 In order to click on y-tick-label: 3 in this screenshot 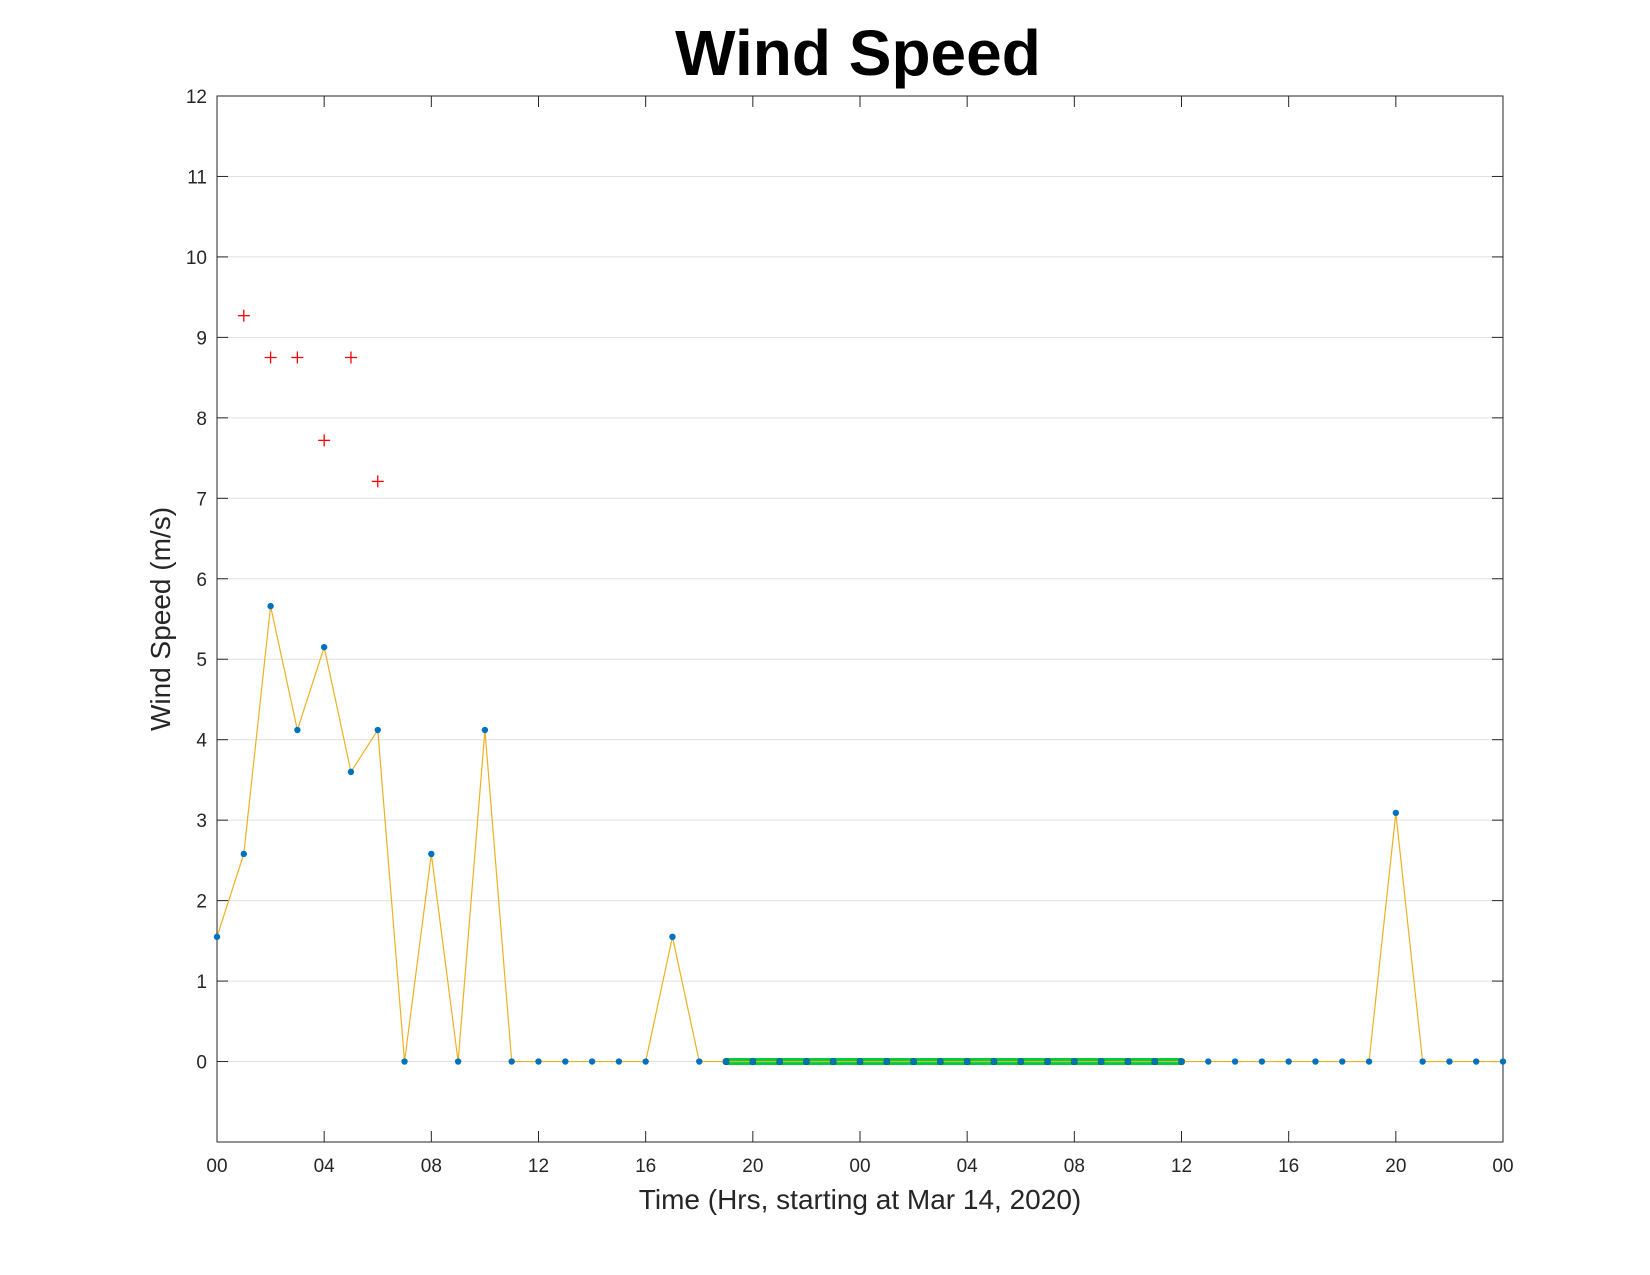, I will do `click(201, 821)`.